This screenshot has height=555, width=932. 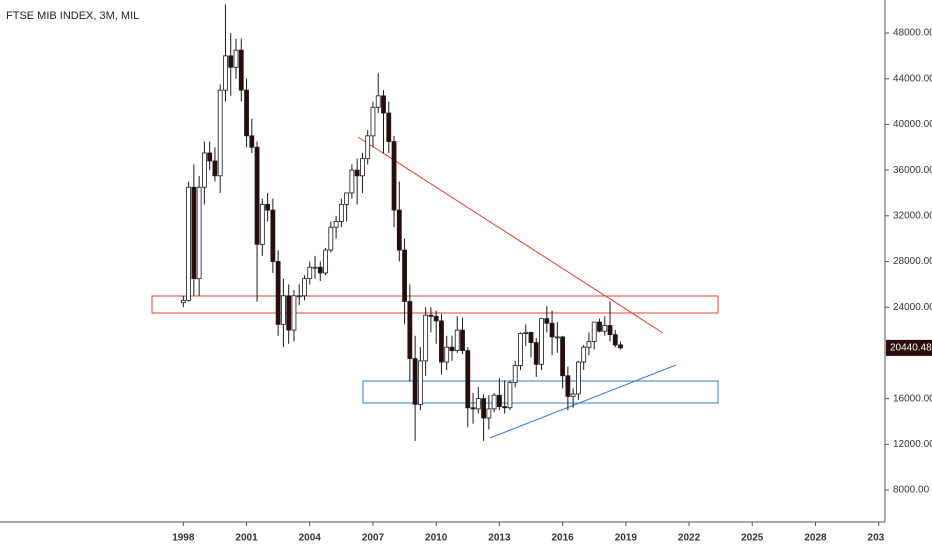 What do you see at coordinates (540, 392) in the screenshot?
I see `support-zone` at bounding box center [540, 392].